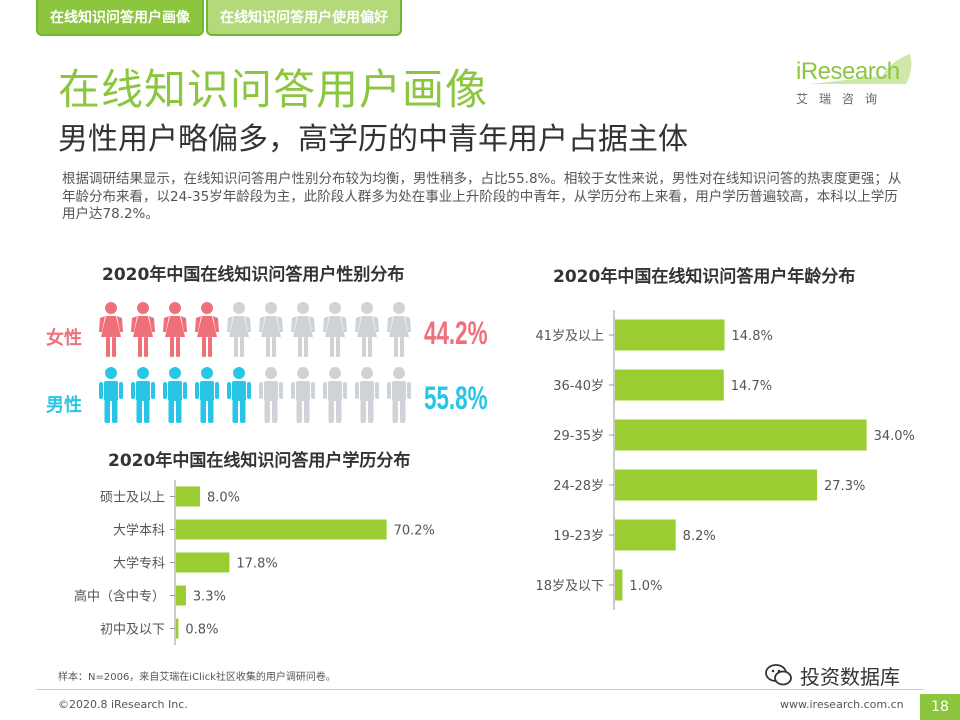 This screenshot has width=960, height=720. I want to click on age-category-label: 18岁及以下, so click(569, 586).